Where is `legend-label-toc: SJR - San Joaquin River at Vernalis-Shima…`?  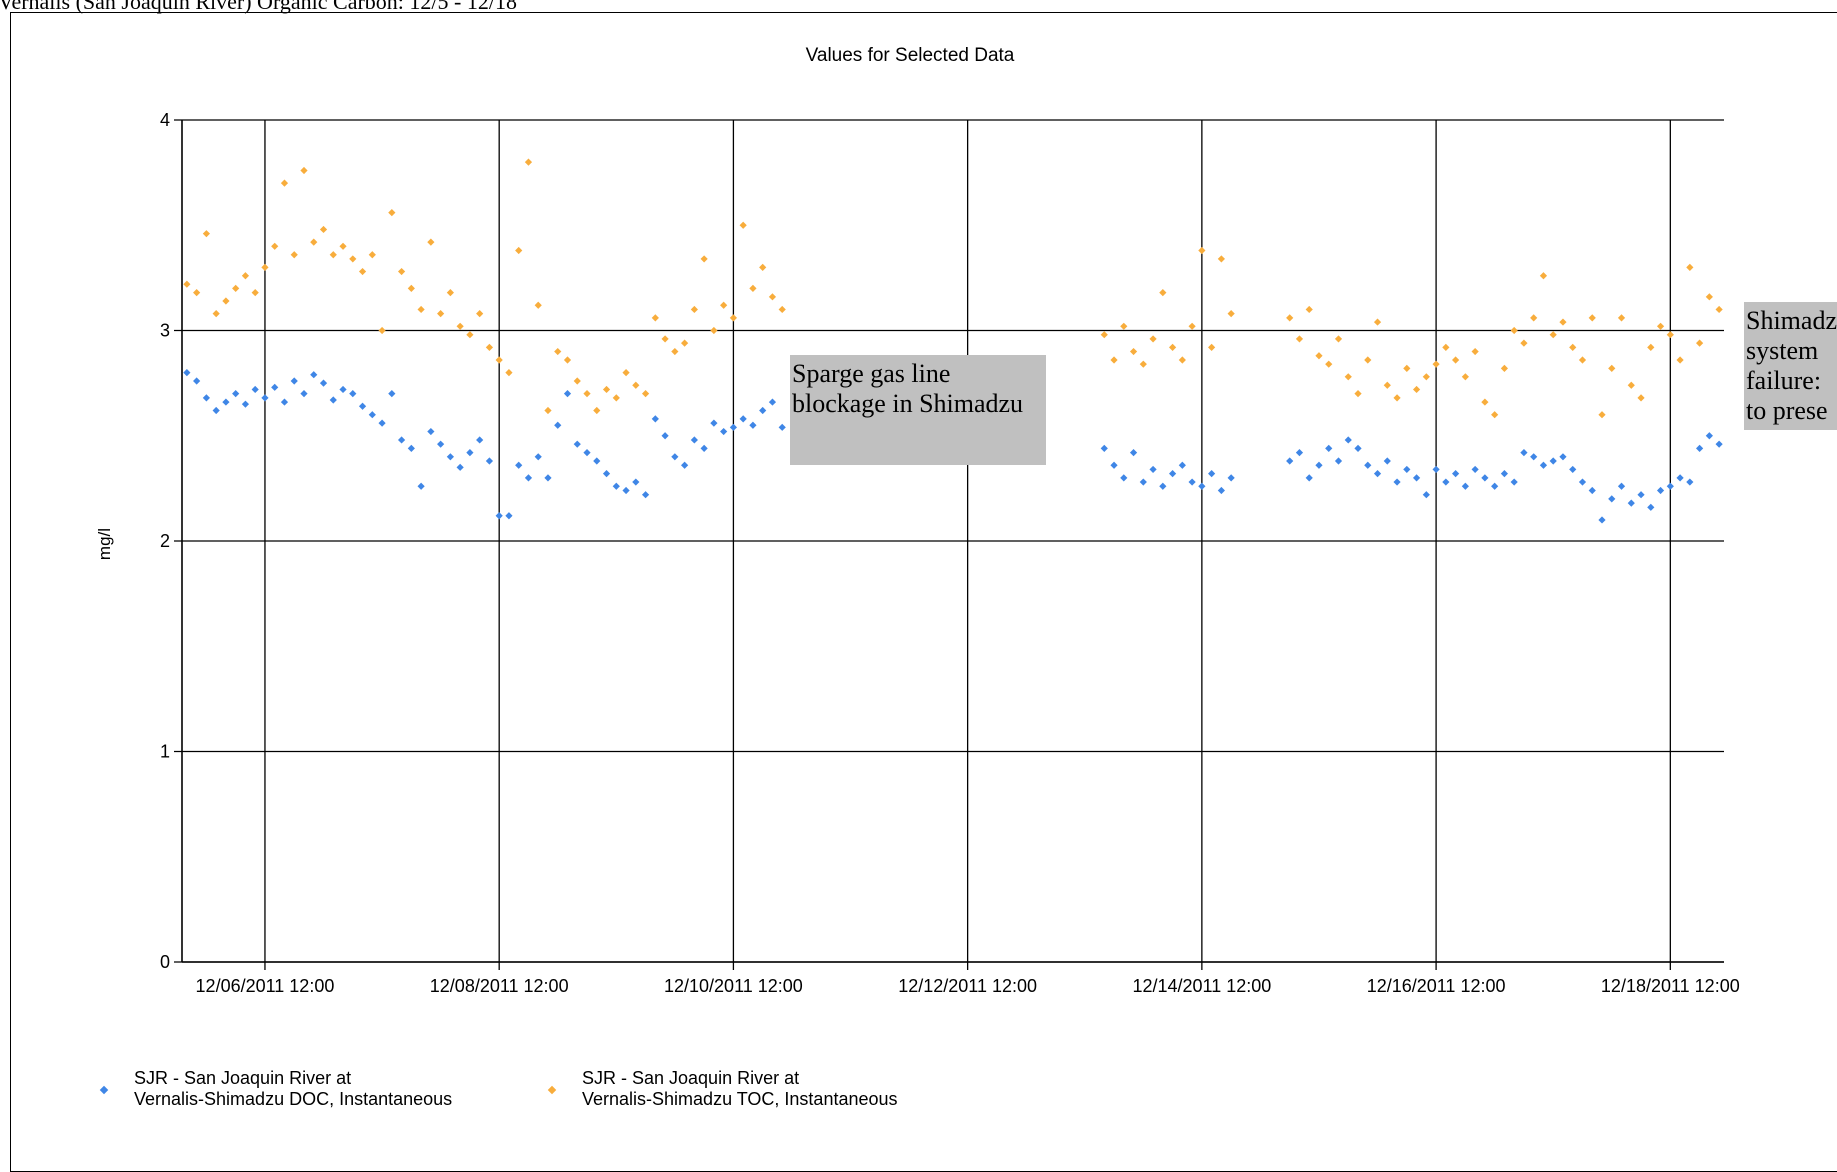
legend-label-toc: SJR - San Joaquin River at Vernalis-Shima… is located at coordinates (740, 1088).